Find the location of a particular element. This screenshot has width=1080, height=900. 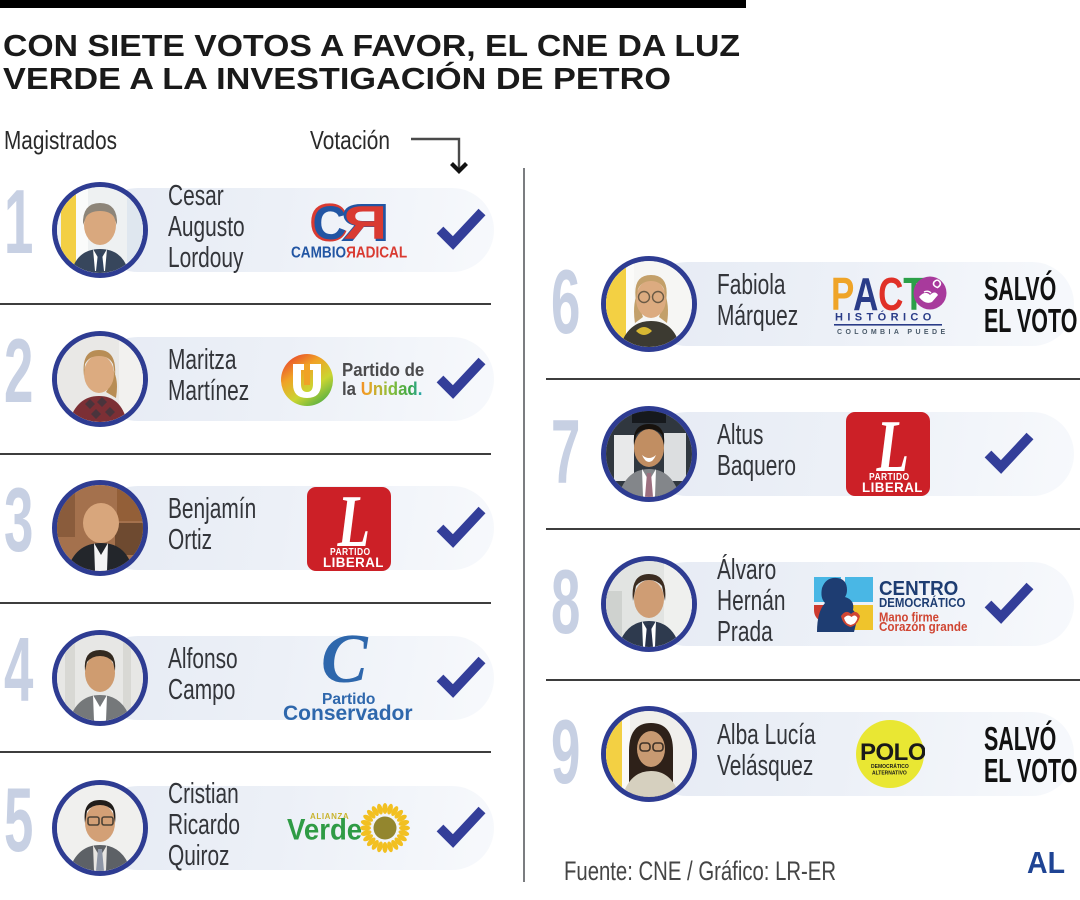

svg-text: CAMBIOЯADICAL is located at coordinates (349, 253).